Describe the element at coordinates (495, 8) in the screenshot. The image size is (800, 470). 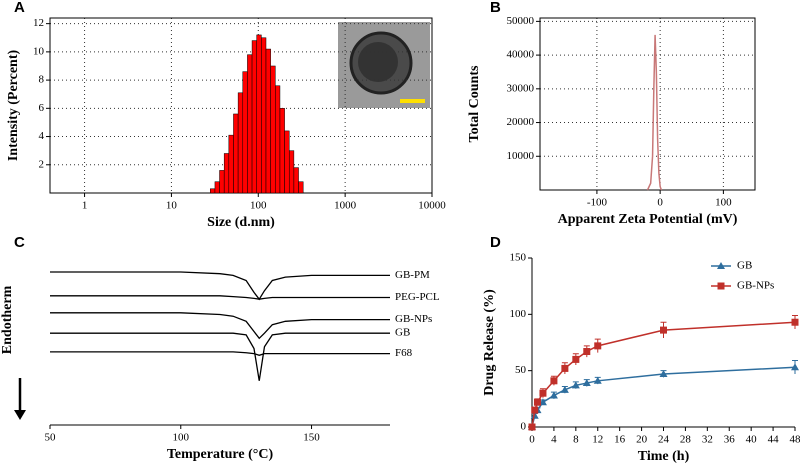
I see `panel-label: B` at that location.